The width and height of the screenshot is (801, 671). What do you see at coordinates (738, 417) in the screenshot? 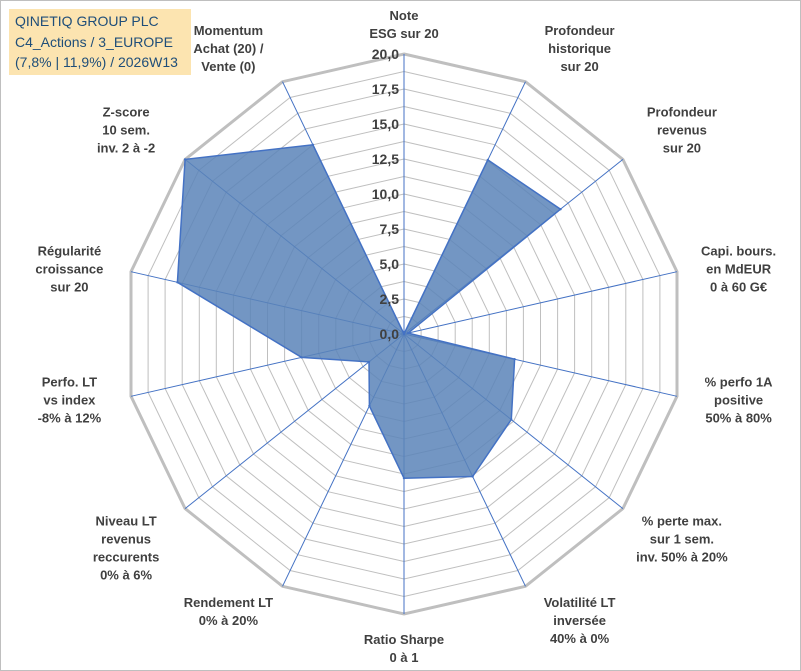
I see `axis-label-line: 50% à 80%` at bounding box center [738, 417].